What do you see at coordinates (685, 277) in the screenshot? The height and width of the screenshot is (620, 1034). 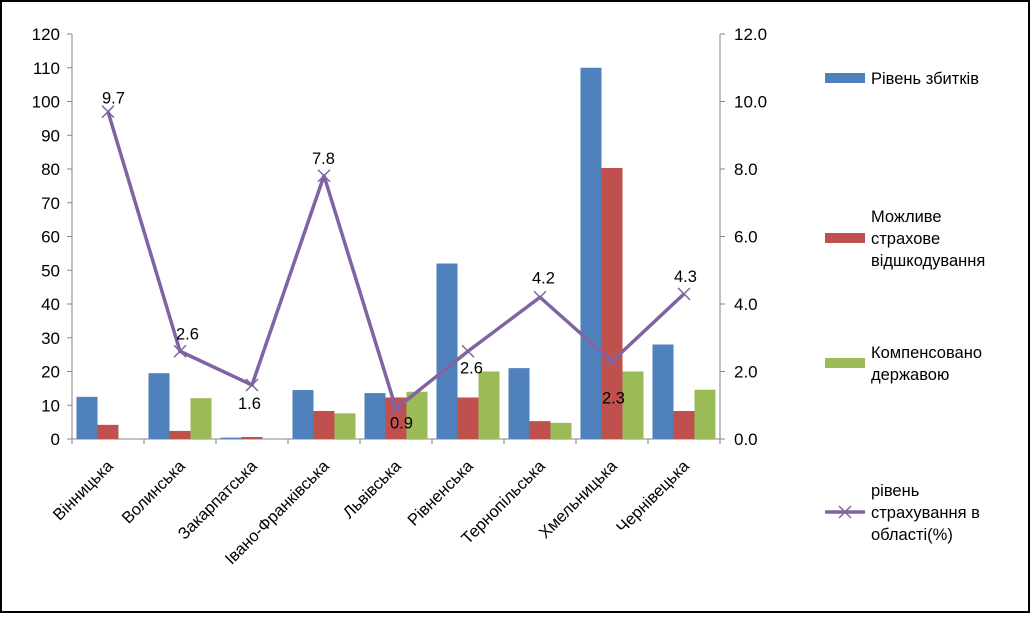 I see `line-data-label: 4.3` at bounding box center [685, 277].